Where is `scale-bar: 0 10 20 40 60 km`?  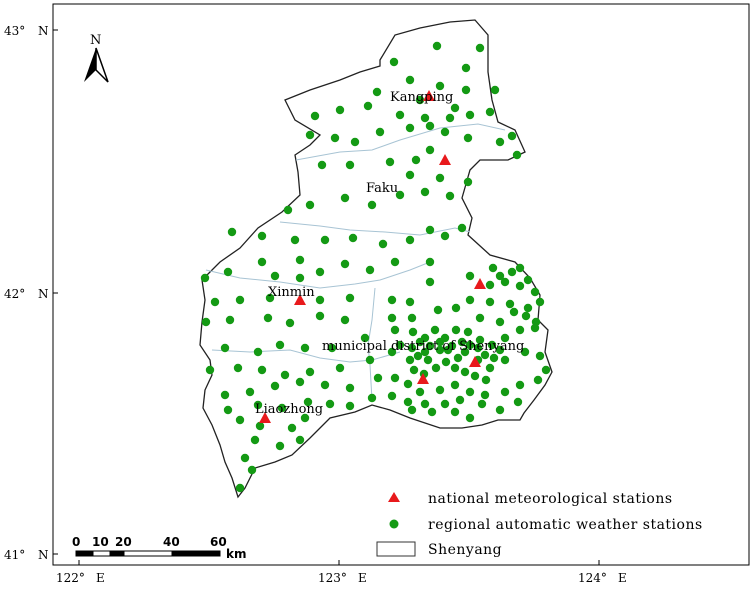 scale-bar: 0 10 20 40 60 km is located at coordinates (159, 548).